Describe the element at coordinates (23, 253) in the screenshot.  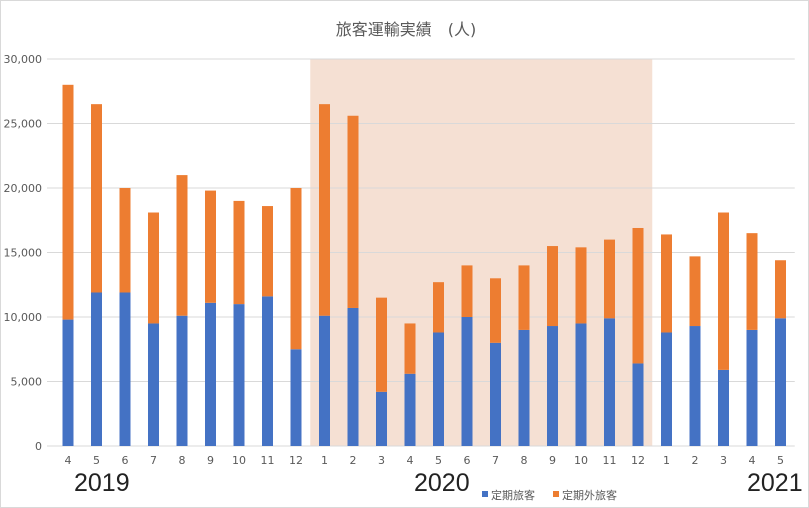
I see `y-tick-label: 15,000` at that location.